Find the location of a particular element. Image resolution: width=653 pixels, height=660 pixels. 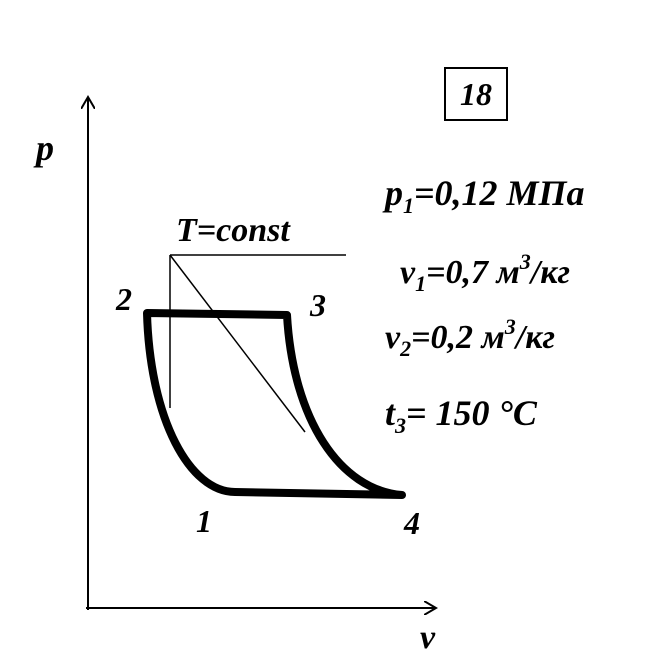

helper-diagonal is located at coordinates (237, 343).